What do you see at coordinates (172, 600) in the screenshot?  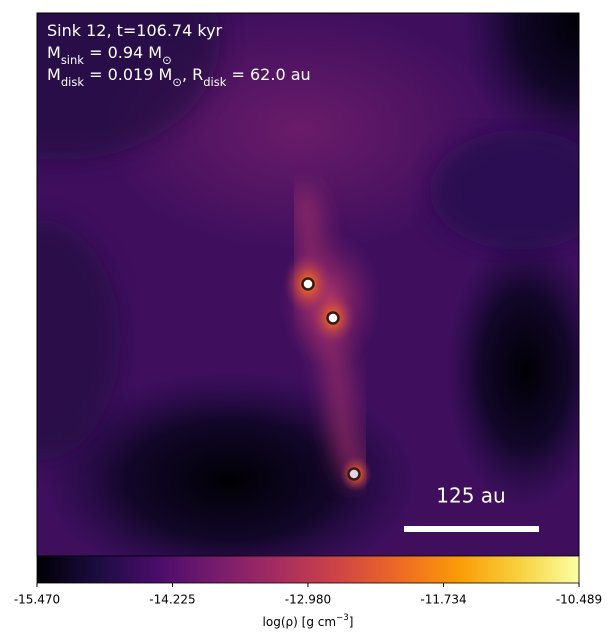 I see `colorbar-tick-label: -14.225` at bounding box center [172, 600].